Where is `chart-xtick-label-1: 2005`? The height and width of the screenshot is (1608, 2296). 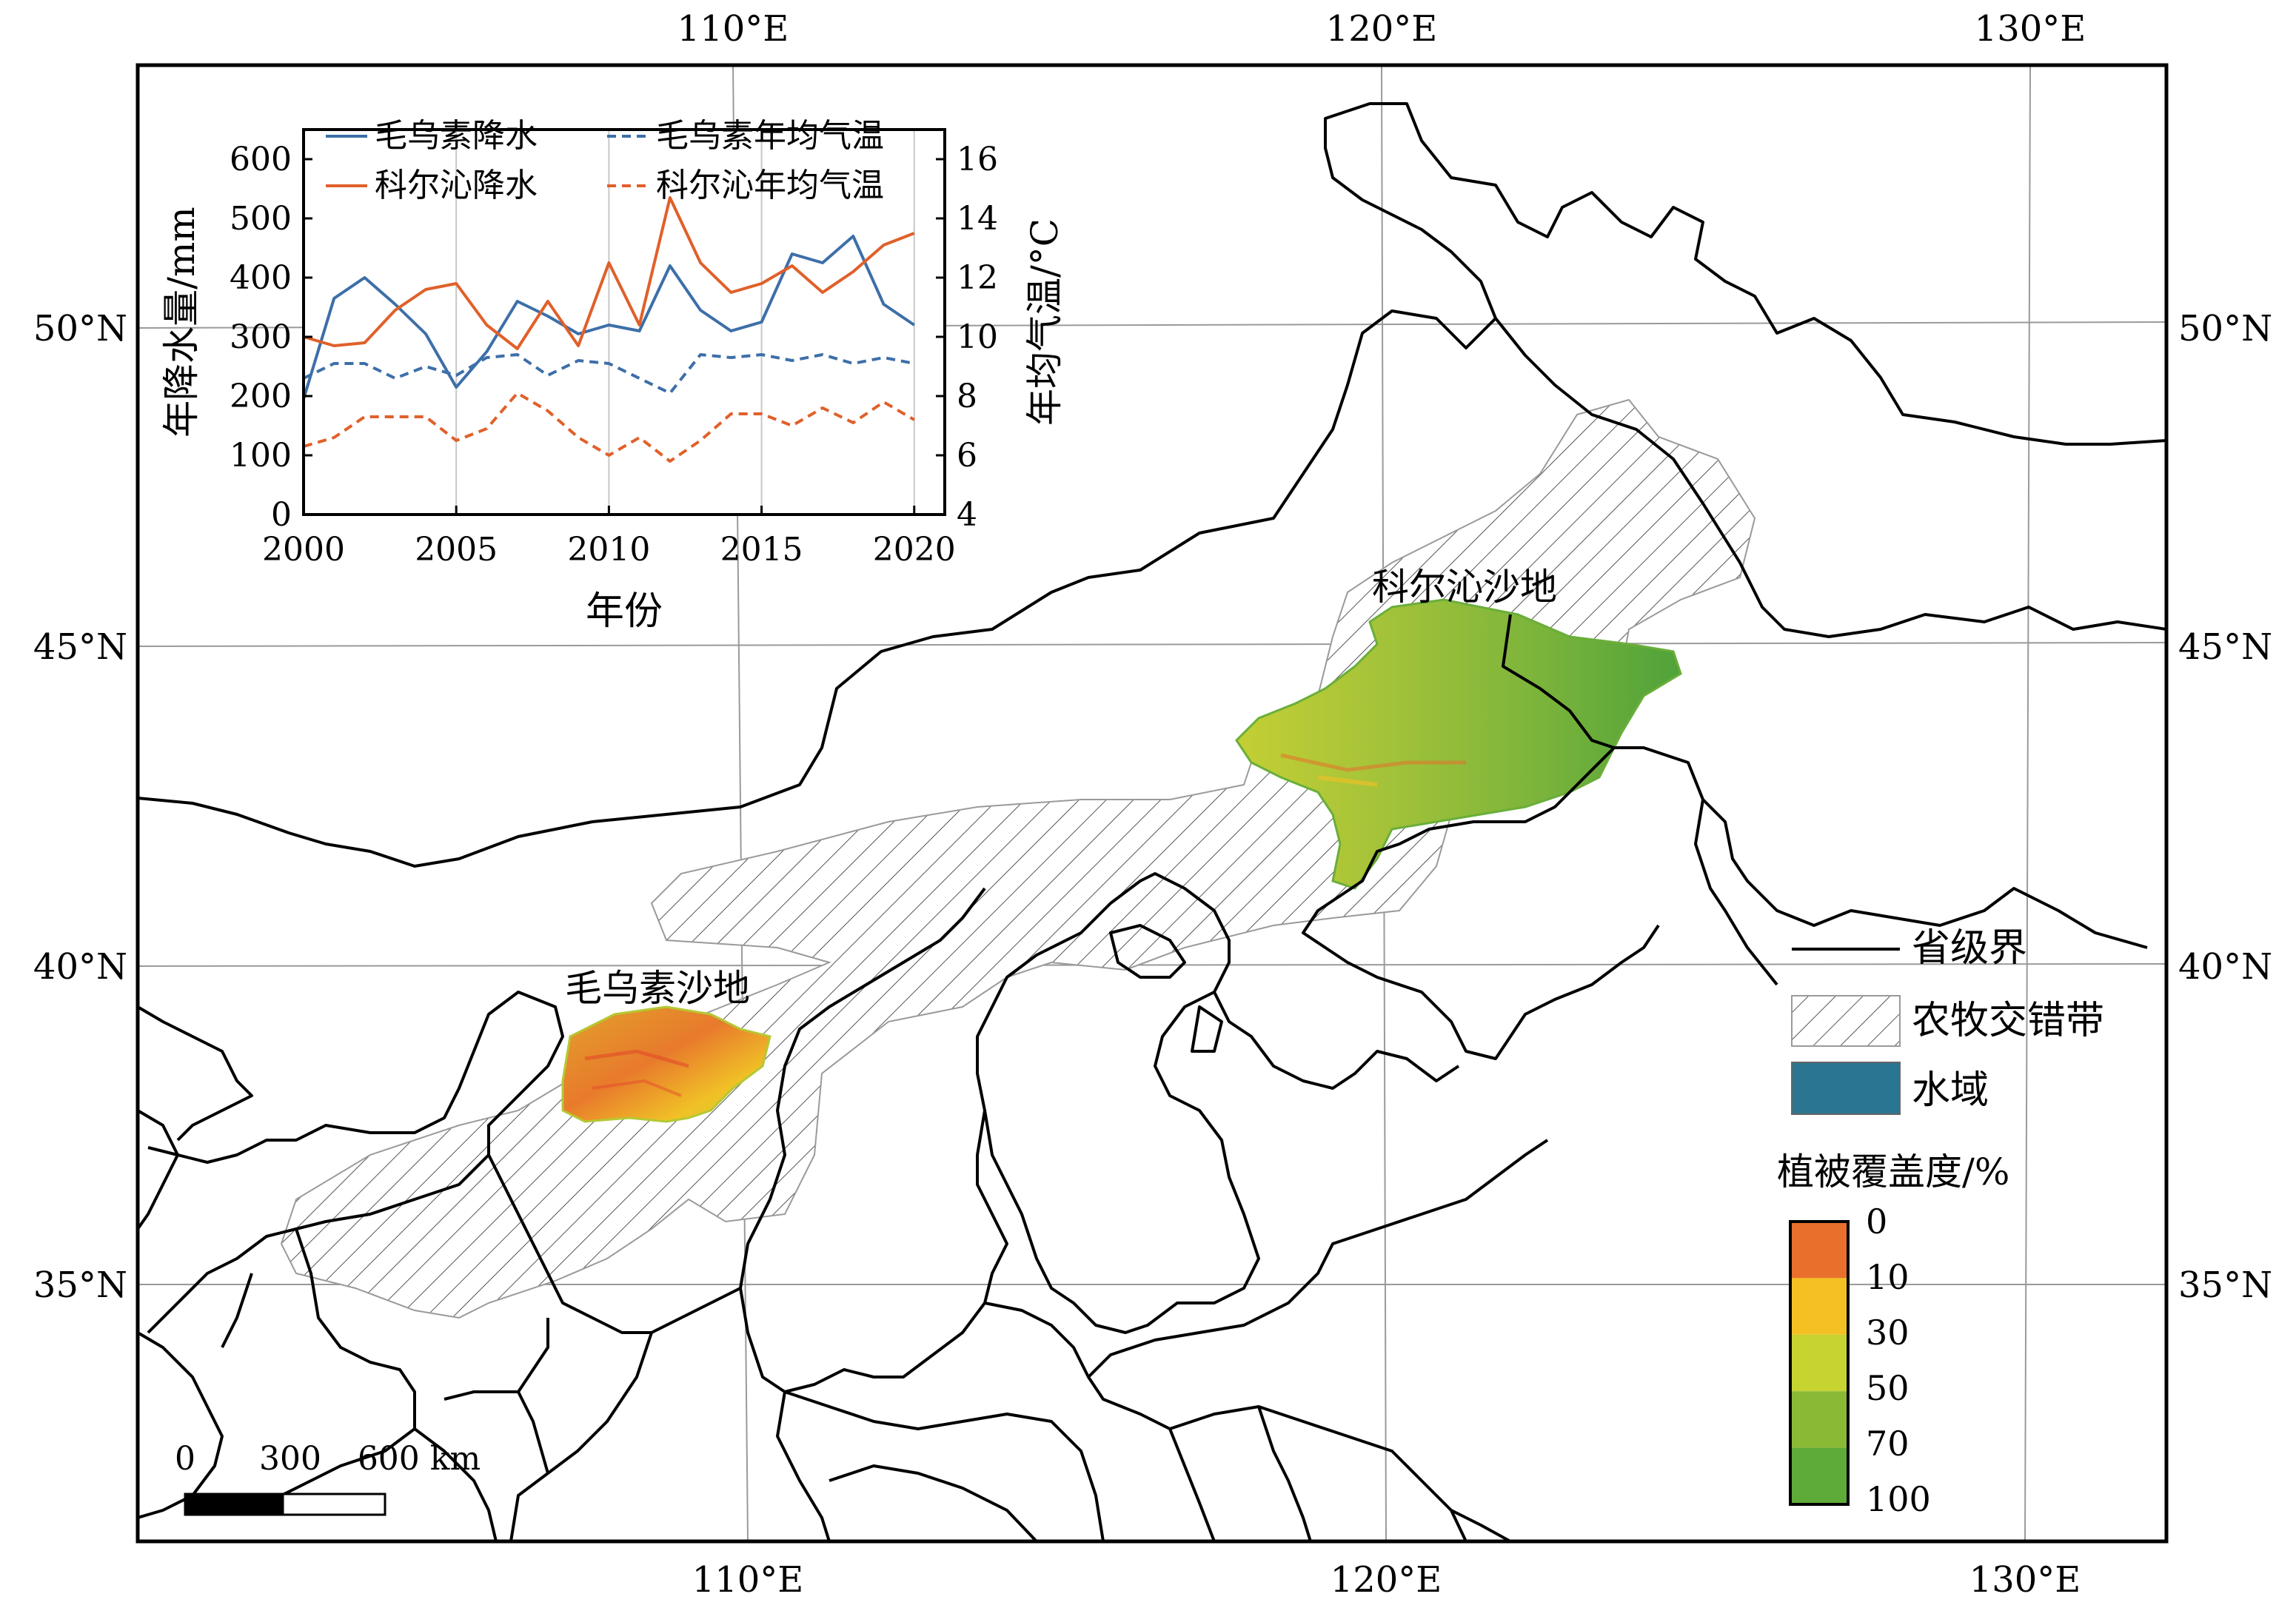 chart-xtick-label-1: 2005 is located at coordinates (456, 550).